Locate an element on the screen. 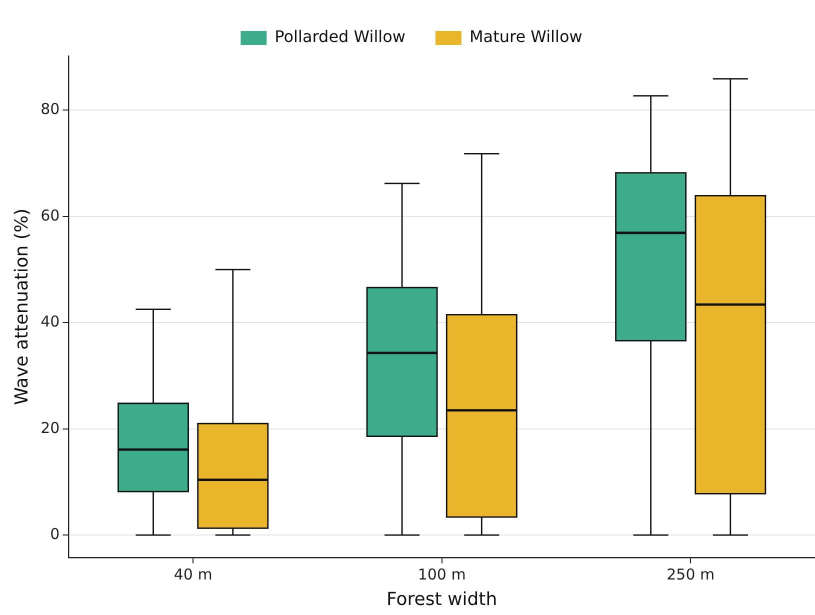 This screenshot has width=815, height=615. y-axis-title: Wave attenuation (%) is located at coordinates (21, 306).